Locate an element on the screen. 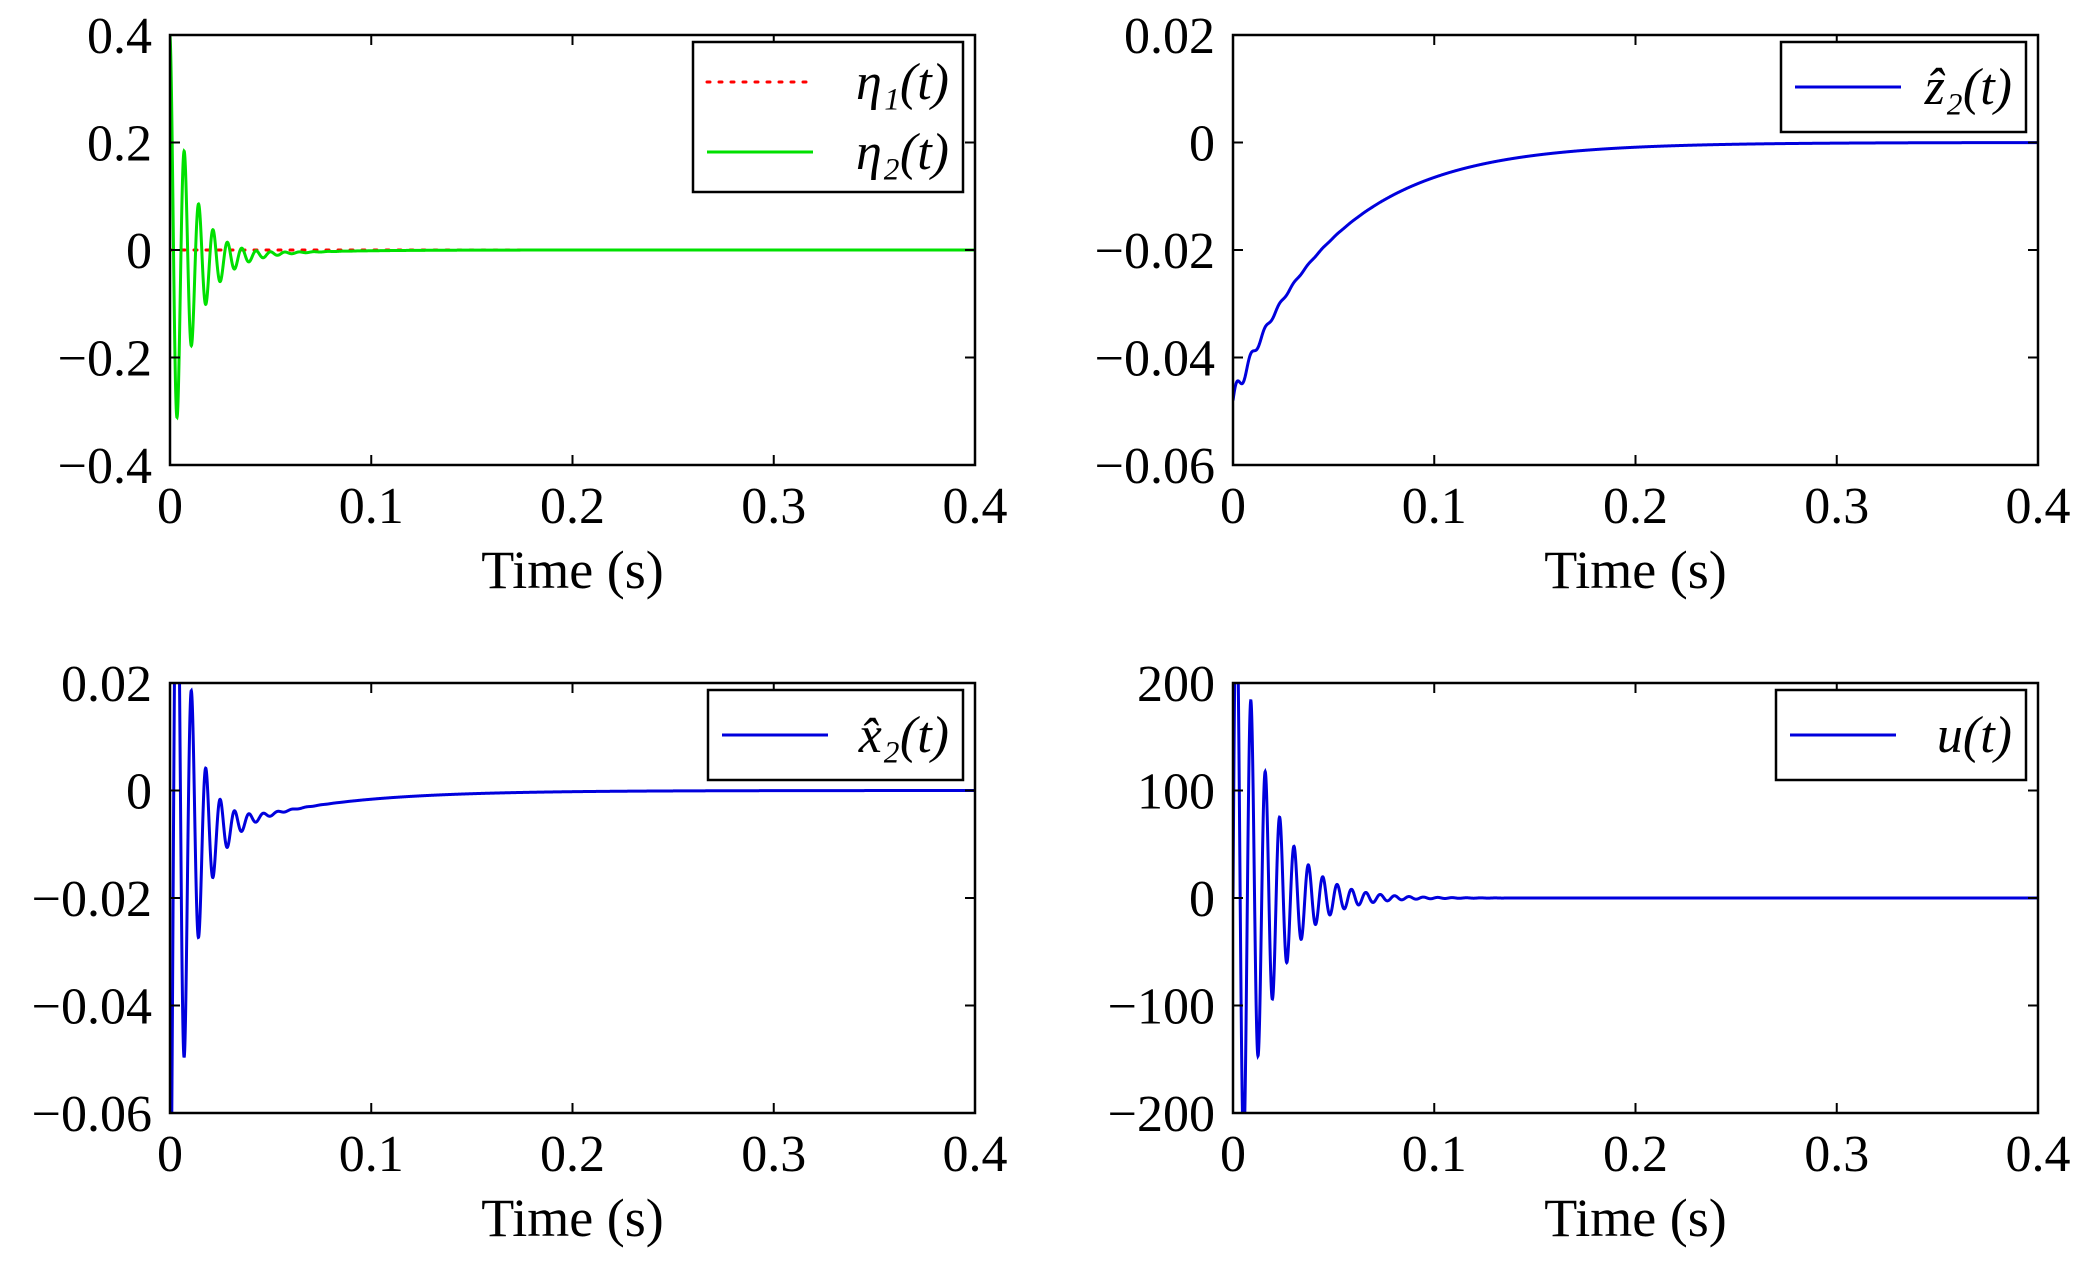  legend-label: η₂(t) is located at coordinates (902, 152).